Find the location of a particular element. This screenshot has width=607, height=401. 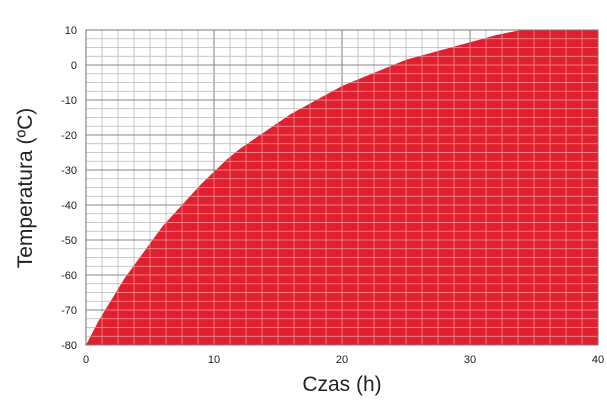

y-tick-label: -60 is located at coordinates (69, 276).